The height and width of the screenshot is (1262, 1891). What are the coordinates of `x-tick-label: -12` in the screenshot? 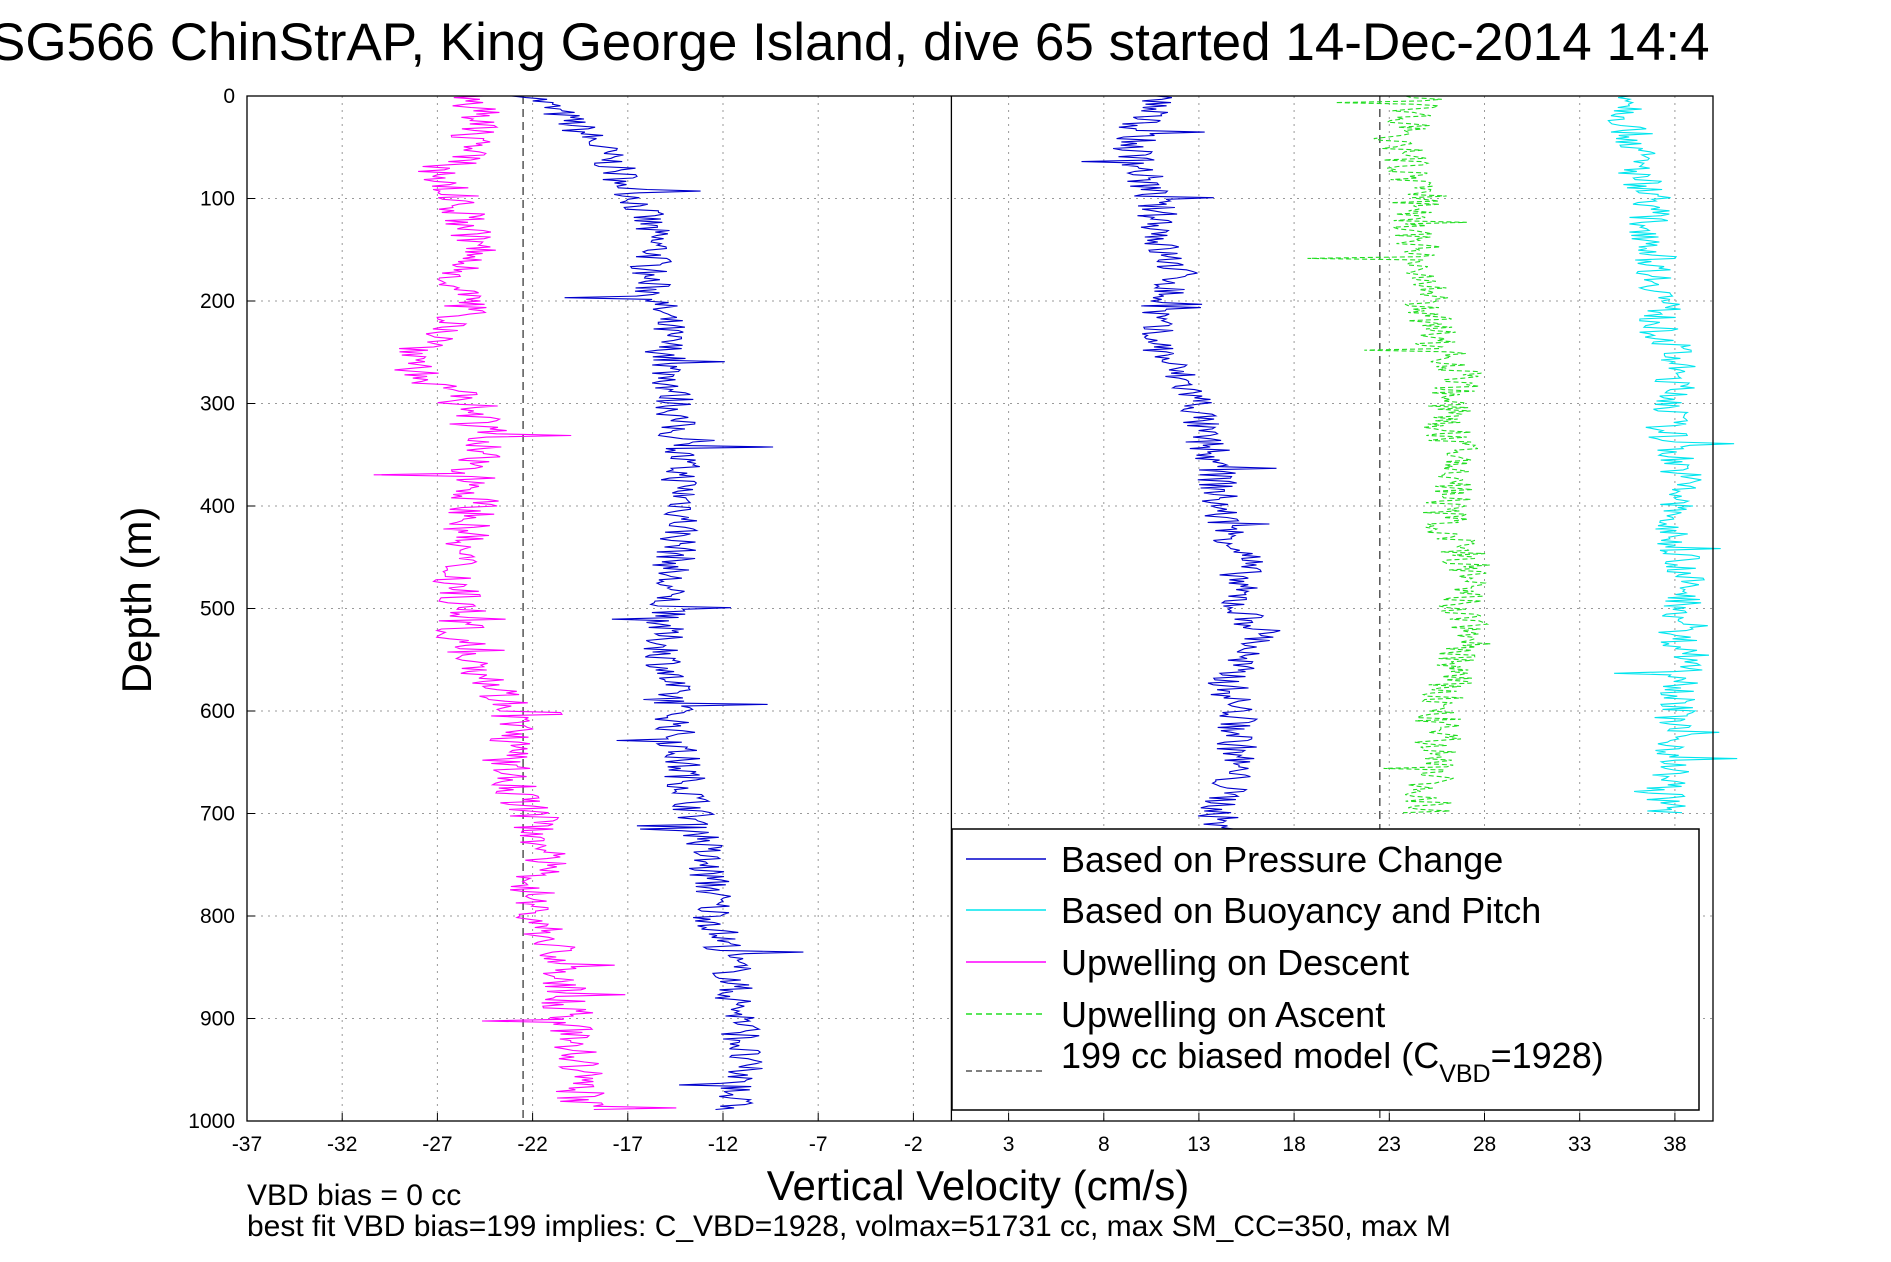 It's located at (723, 1144).